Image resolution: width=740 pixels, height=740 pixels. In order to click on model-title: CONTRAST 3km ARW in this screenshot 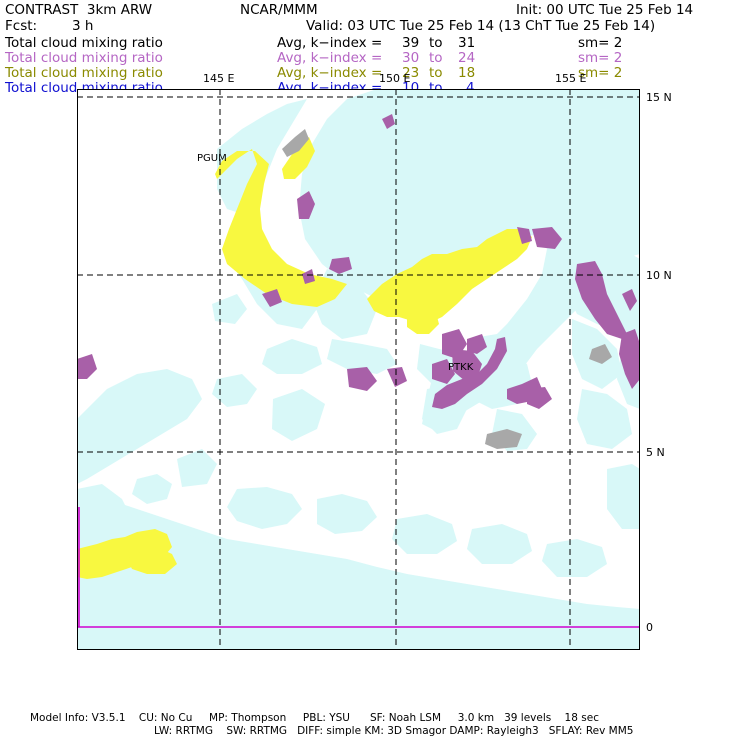, I will do `click(79, 10)`.